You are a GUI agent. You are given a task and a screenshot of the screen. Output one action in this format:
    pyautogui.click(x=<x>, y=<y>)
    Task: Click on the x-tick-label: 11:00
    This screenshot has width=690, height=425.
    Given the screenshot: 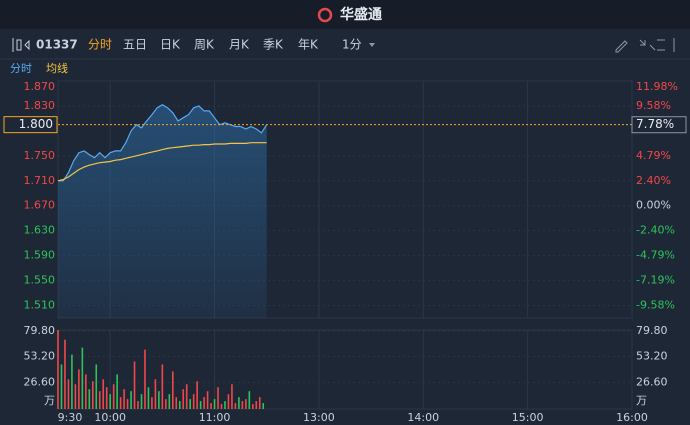 What is the action you would take?
    pyautogui.click(x=215, y=417)
    